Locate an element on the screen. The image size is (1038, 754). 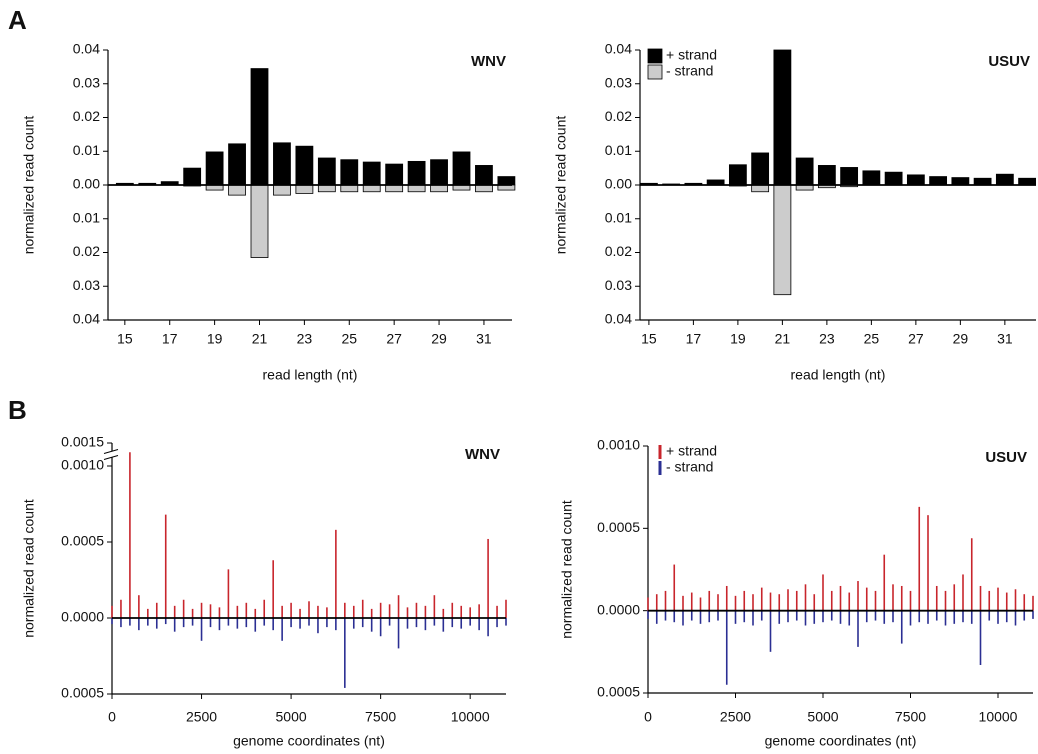
x-tick-label: 25 is located at coordinates (872, 339).